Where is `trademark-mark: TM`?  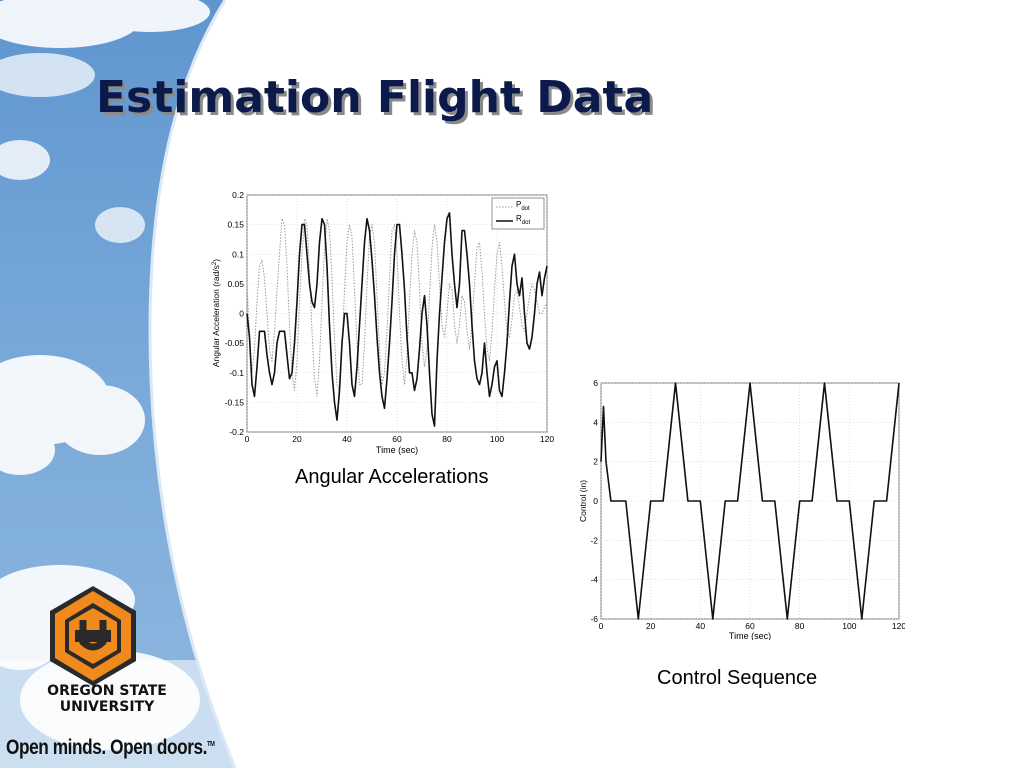 trademark-mark: TM is located at coordinates (211, 744).